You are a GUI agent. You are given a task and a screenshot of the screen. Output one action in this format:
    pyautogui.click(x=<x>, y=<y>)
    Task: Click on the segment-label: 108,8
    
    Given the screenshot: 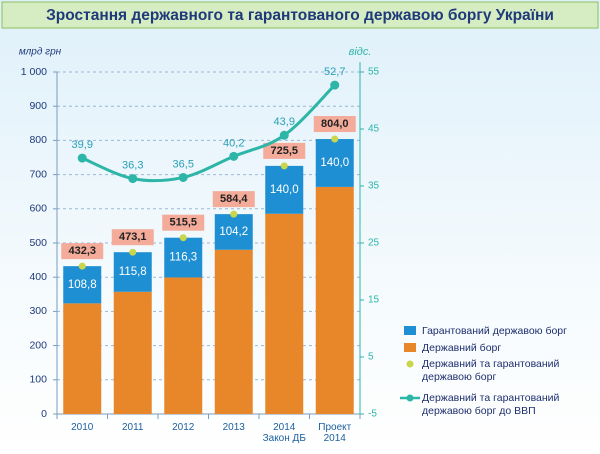 What is the action you would take?
    pyautogui.click(x=82, y=285)
    